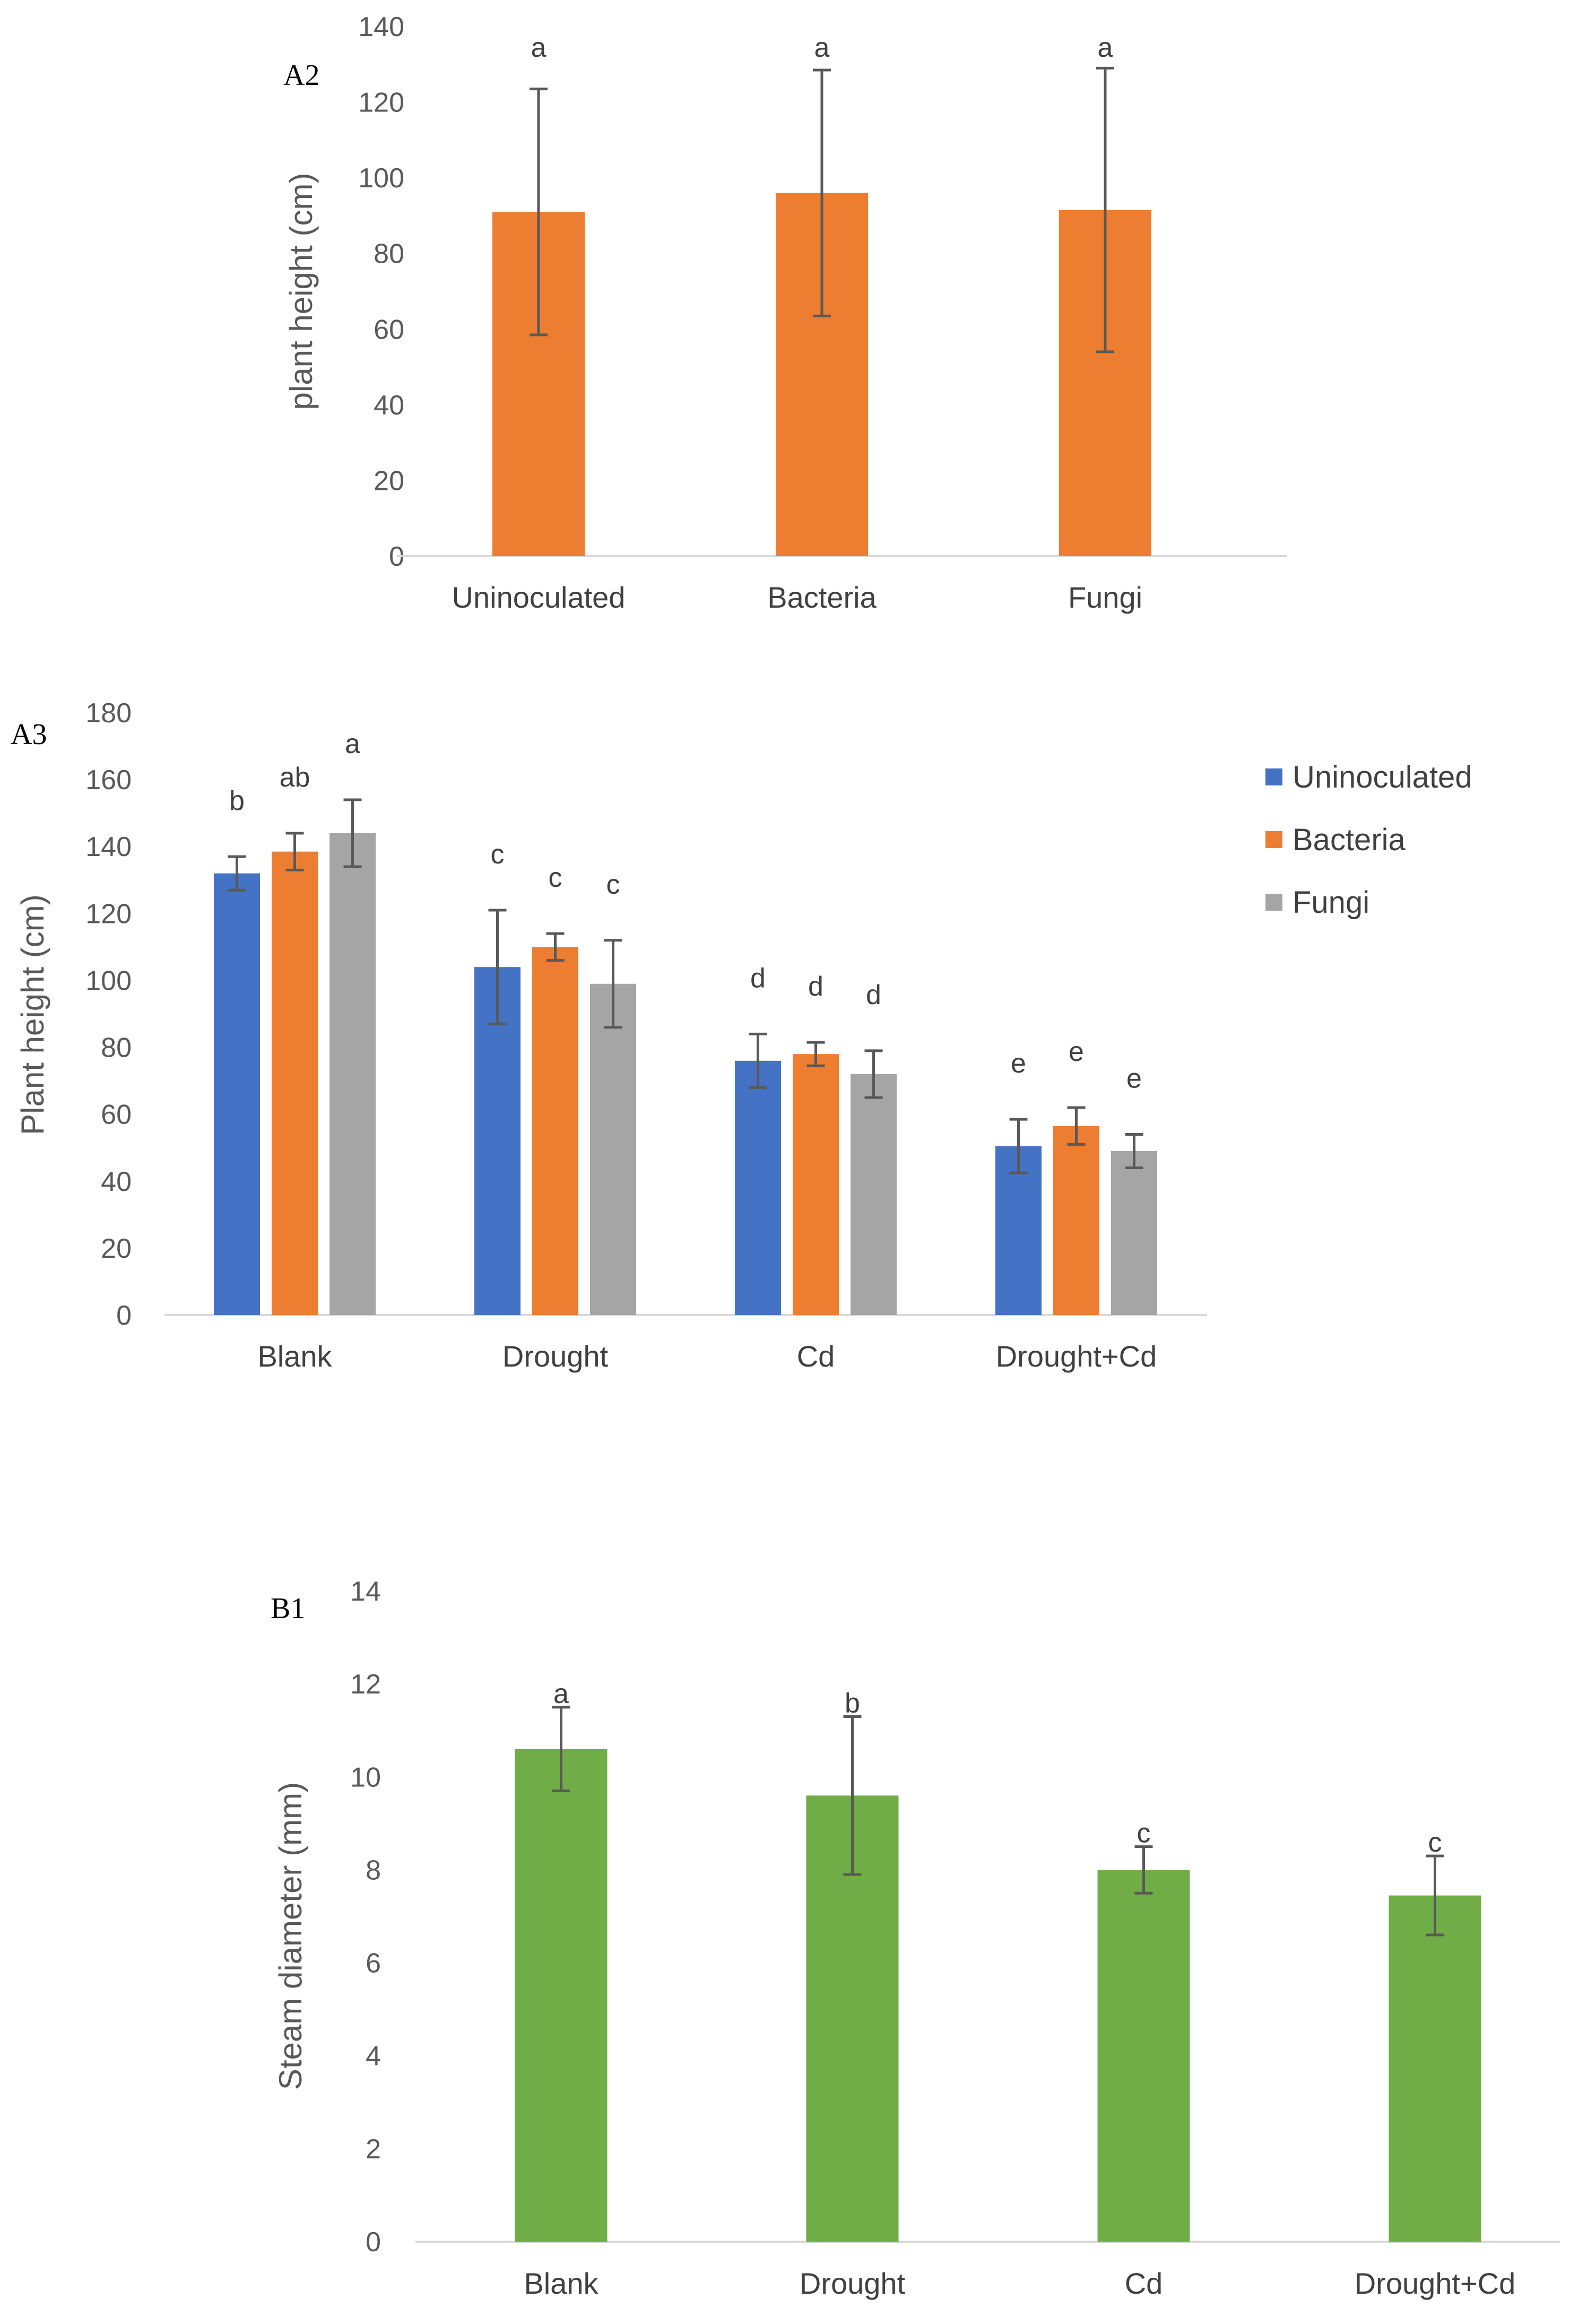 This screenshot has height=2316, width=1596. I want to click on y-tick-label: 160, so click(108, 780).